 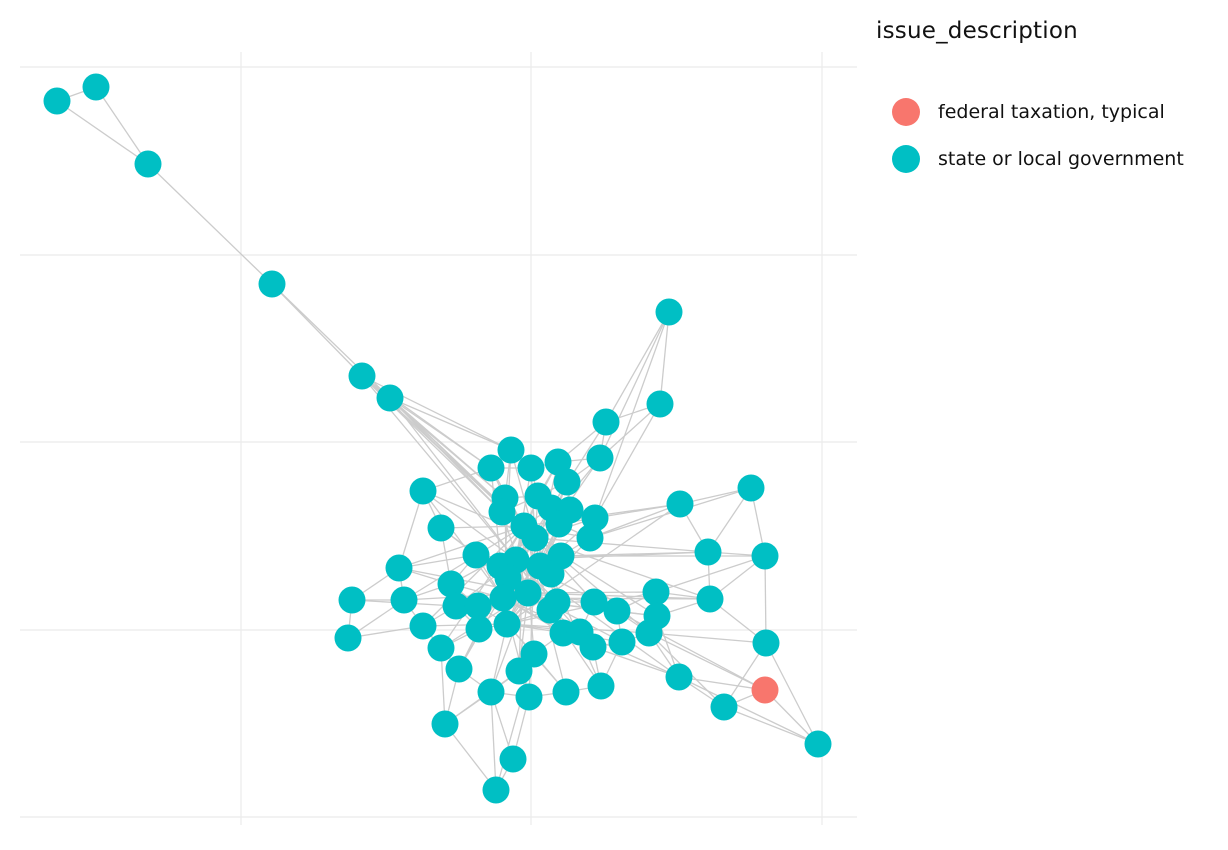 I want to click on legend-key-federal-taxation, so click(x=906, y=111).